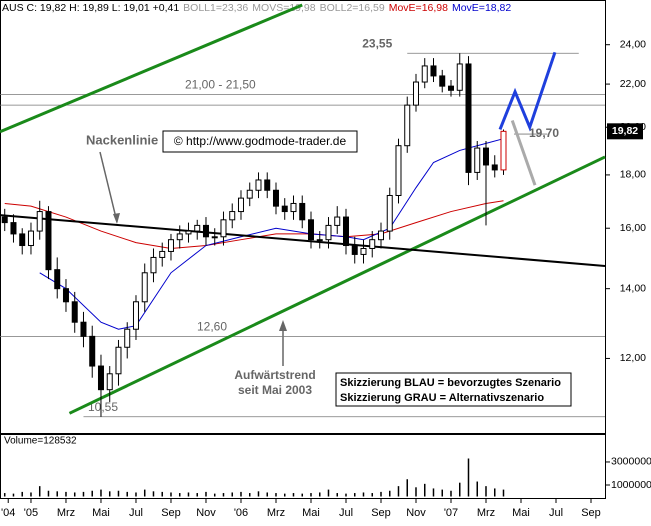  Describe the element at coordinates (633, 175) in the screenshot. I see `y-tick-label: 18,00` at that location.